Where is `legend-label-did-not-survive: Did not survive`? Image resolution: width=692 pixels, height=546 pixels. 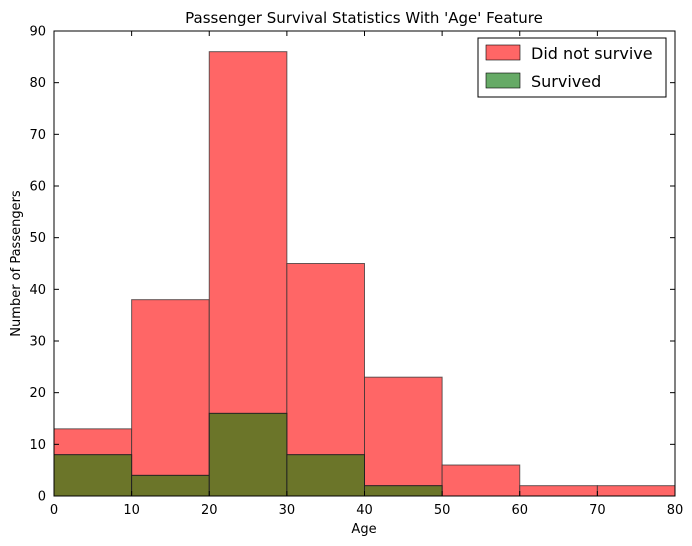 legend-label-did-not-survive: Did not survive is located at coordinates (592, 53).